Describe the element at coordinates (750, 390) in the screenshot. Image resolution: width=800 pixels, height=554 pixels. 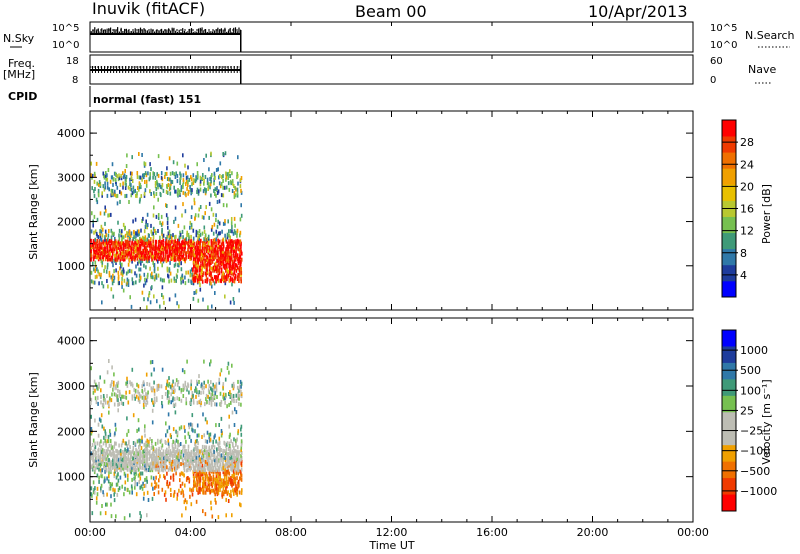
I see `colorbar-tick-label: 100` at that location.